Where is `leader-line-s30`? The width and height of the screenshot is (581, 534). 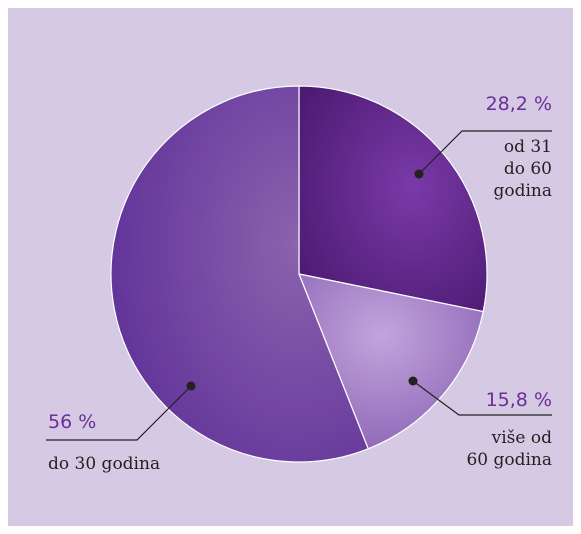 leader-line-s30 is located at coordinates (119, 413).